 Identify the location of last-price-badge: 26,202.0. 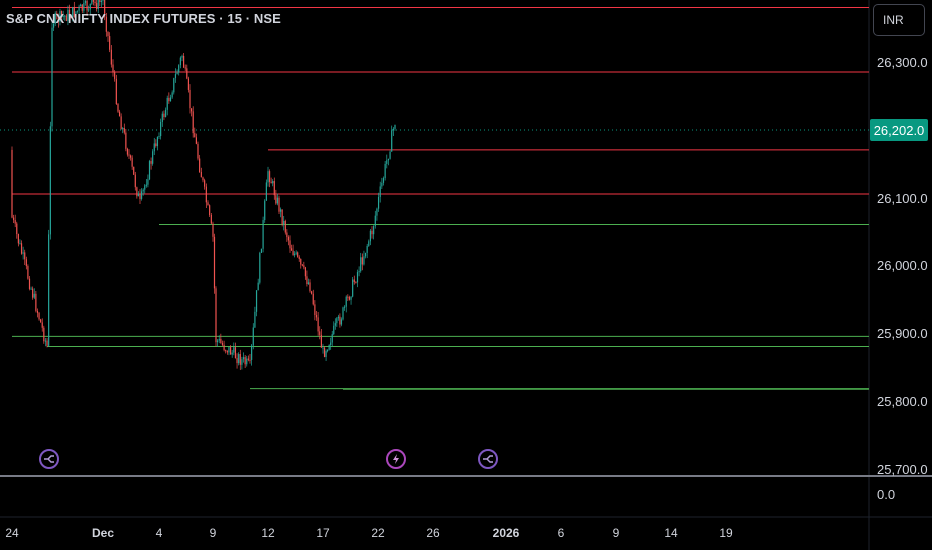
(899, 130).